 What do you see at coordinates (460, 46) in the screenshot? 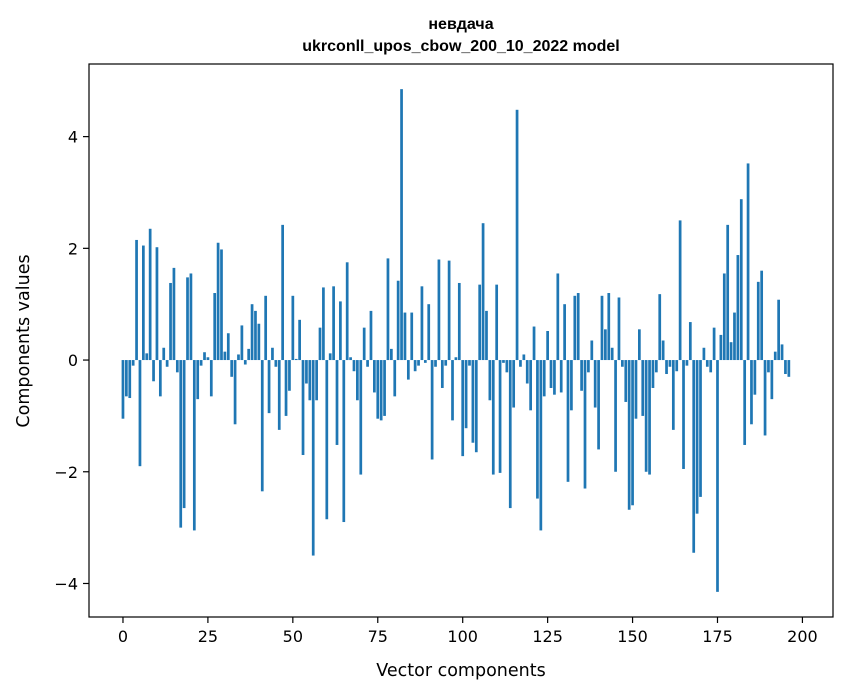
I see `chart-subtitle: ukrconll_upos_cbow_200_10_2022 model` at bounding box center [460, 46].